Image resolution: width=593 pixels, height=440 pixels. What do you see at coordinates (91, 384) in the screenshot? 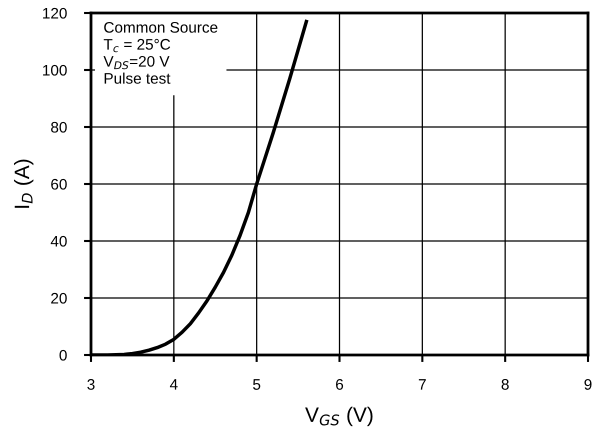
I see `x-tick-label: 3` at bounding box center [91, 384].